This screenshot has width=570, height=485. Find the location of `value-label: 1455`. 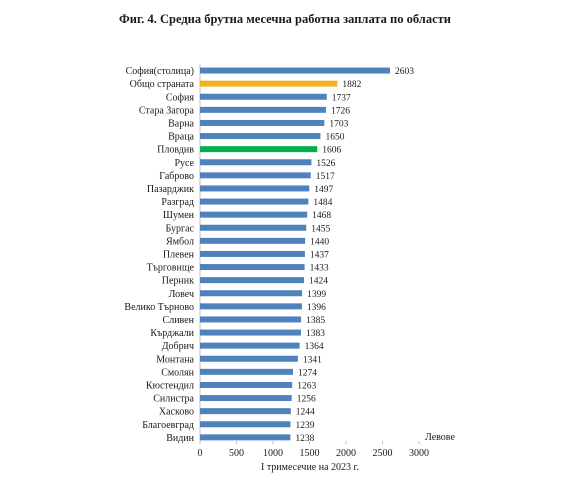

value-label: 1455 is located at coordinates (320, 229).